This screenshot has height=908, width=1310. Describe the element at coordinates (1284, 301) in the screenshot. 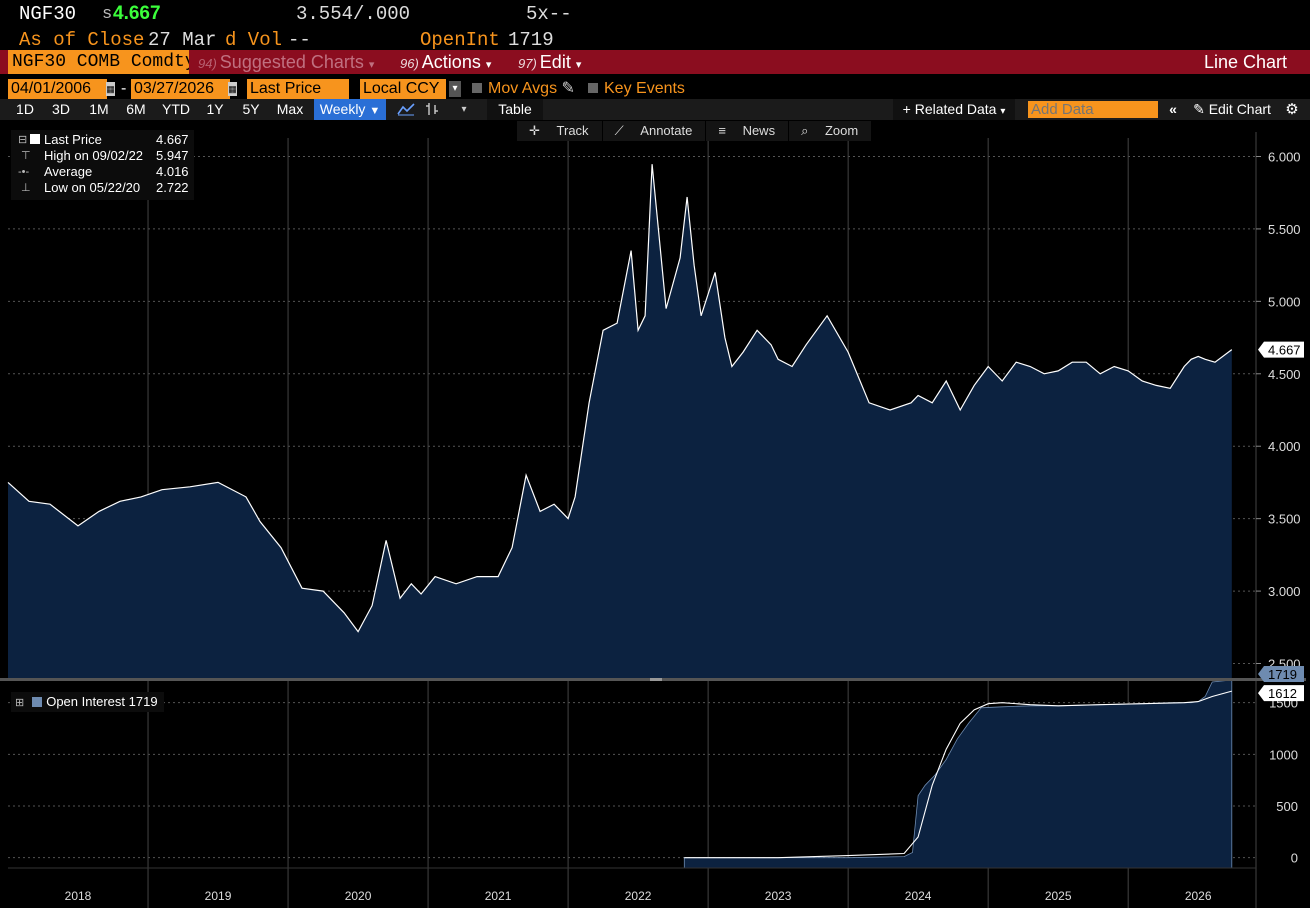

I see `price-tick-label: 5.000` at that location.